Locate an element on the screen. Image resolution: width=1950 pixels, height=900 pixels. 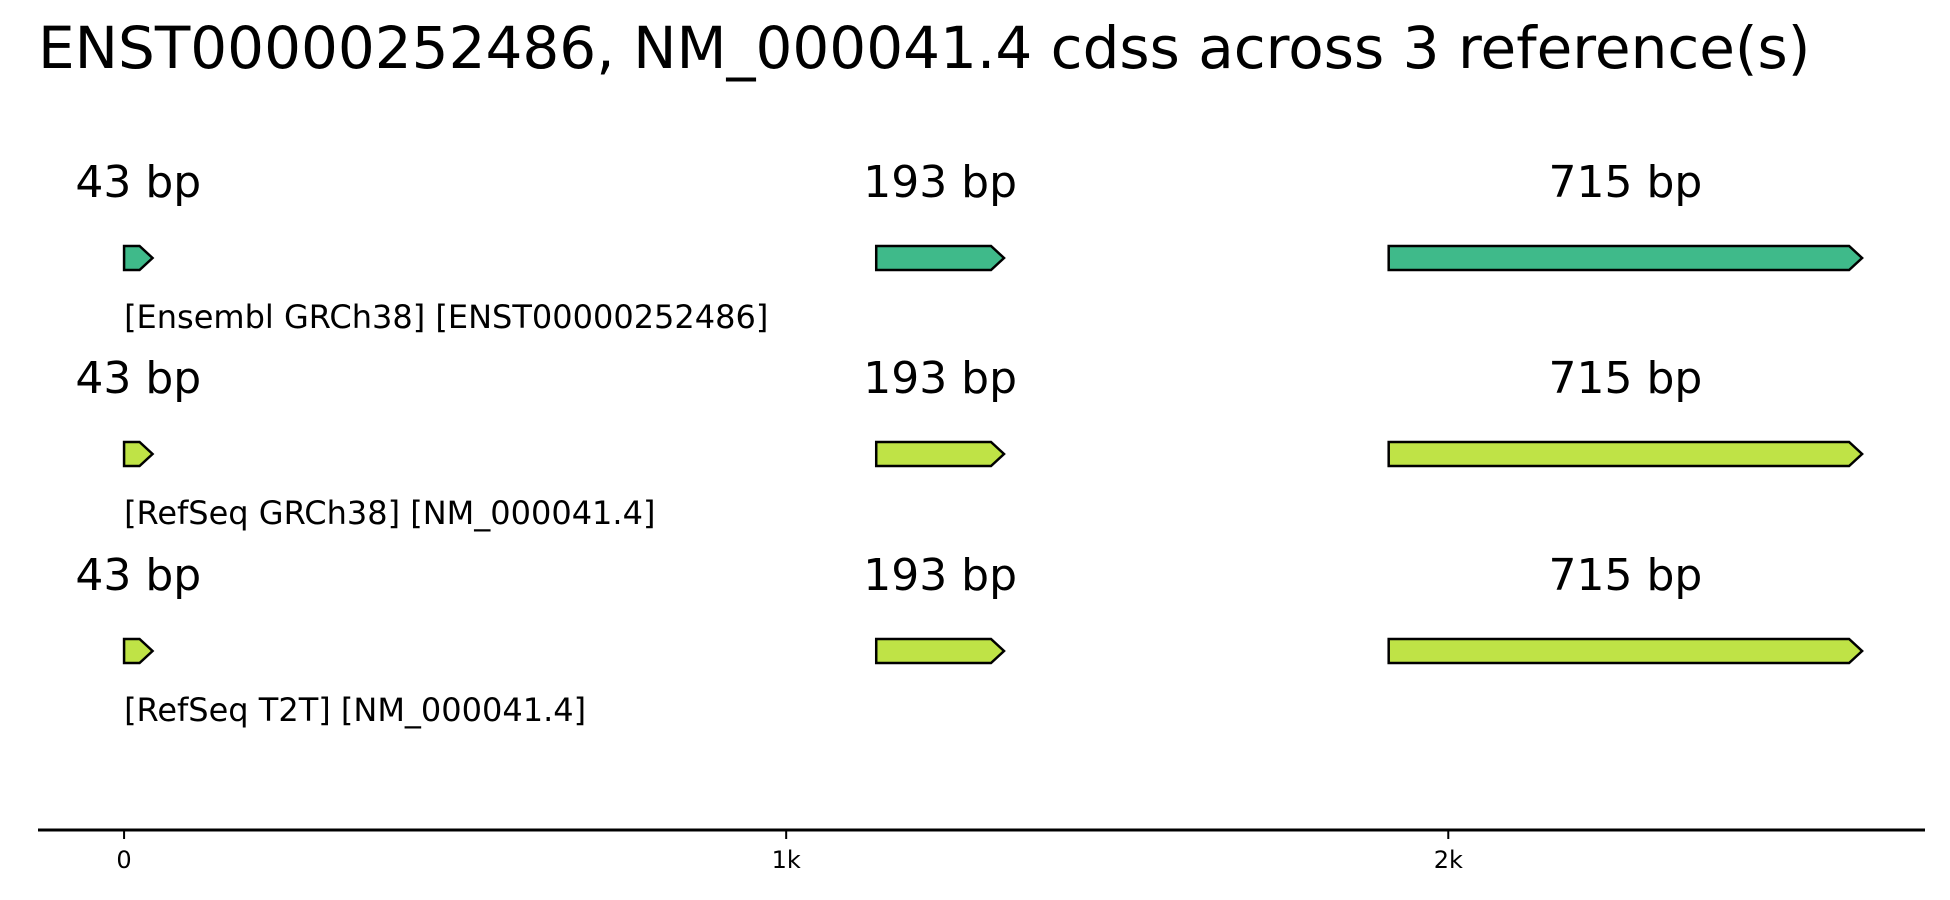
axis-tick-label: 1k is located at coordinates (786, 860).